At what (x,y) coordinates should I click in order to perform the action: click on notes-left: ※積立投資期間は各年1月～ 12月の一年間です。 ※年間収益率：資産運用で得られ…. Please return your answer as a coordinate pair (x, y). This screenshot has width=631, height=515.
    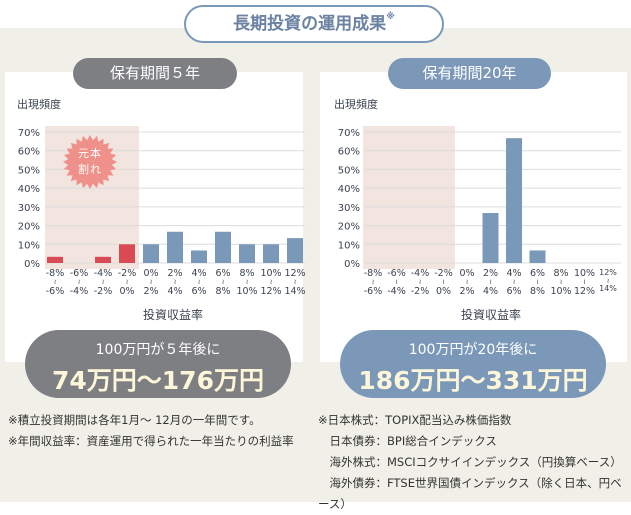
    Looking at the image, I should click on (151, 431).